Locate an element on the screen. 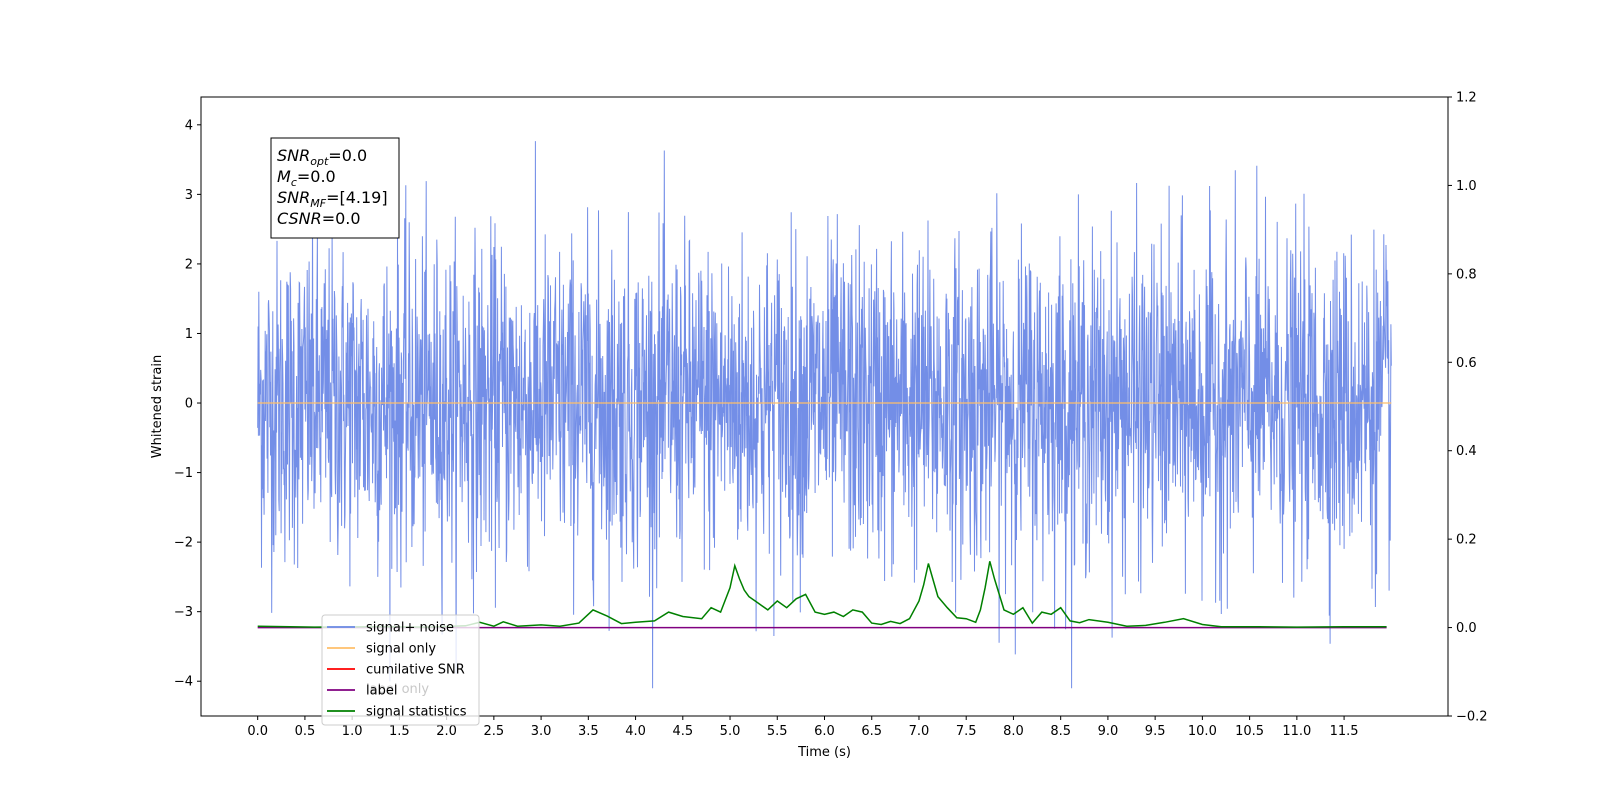 This screenshot has height=800, width=1600. y-tick-label: 4 is located at coordinates (189, 125).